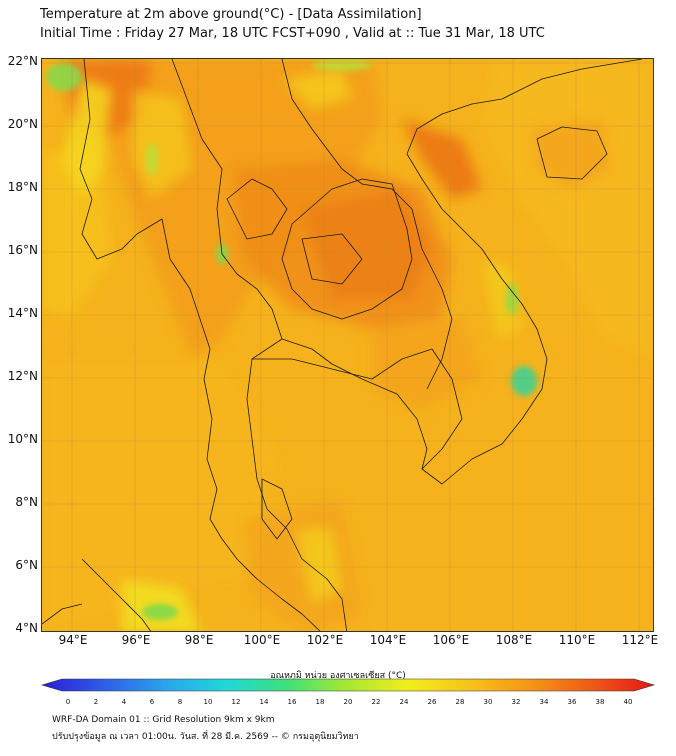  I want to click on lon-tick: 106°E, so click(451, 640).